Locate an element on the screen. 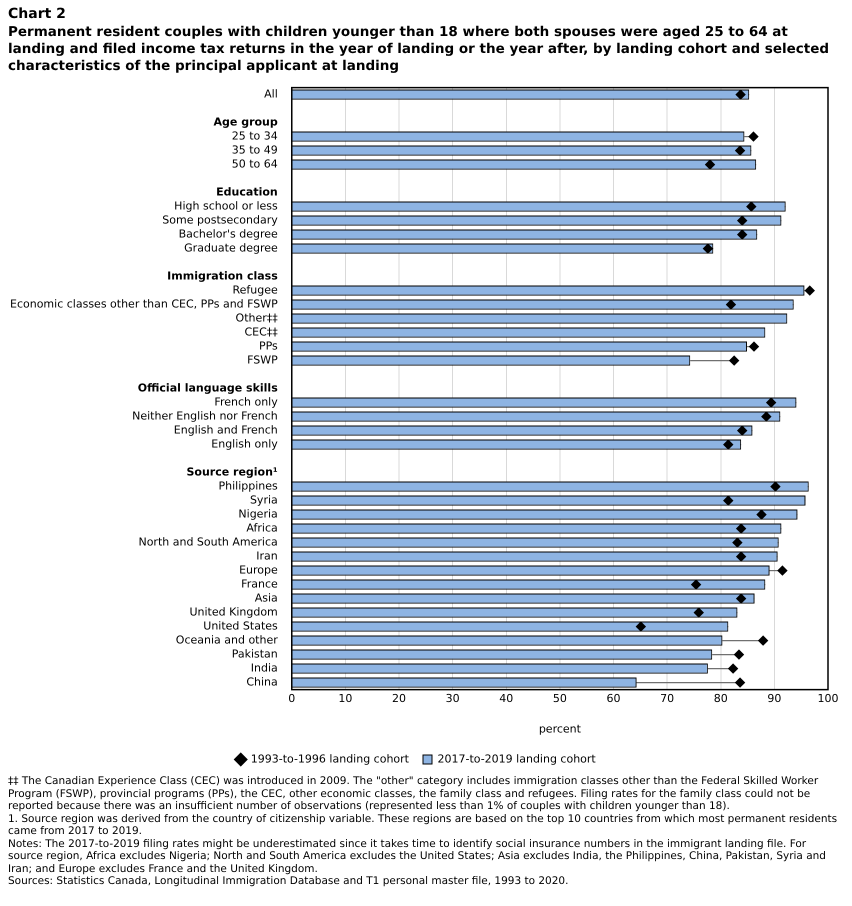  y-tick-label: 25 to 34 is located at coordinates (255, 135).